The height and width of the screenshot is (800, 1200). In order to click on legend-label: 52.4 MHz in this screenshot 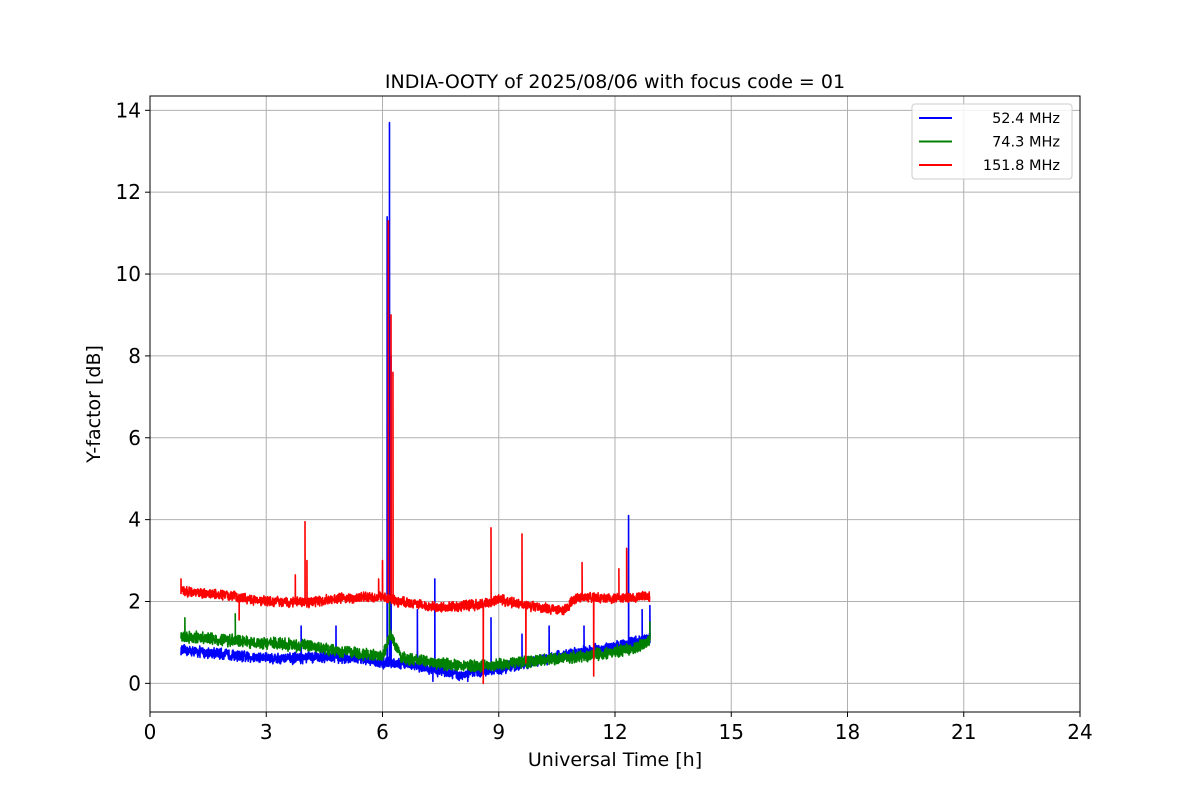, I will do `click(1026, 119)`.